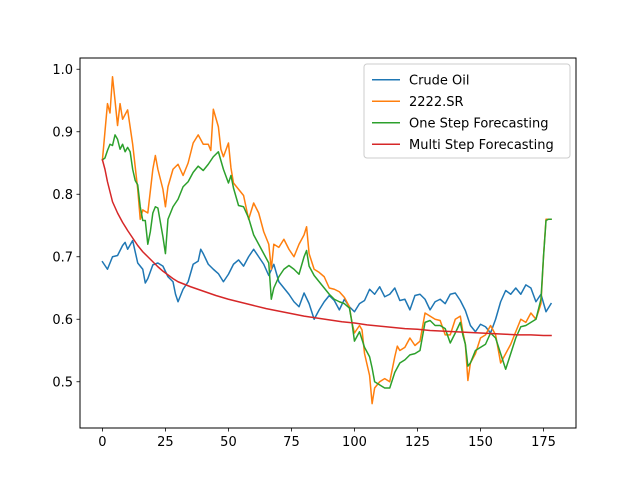 Image resolution: width=640 pixels, height=485 pixels. I want to click on y-axis: 0.5 0.6 0.7 0.8 0.9 1.0, so click(66, 226).